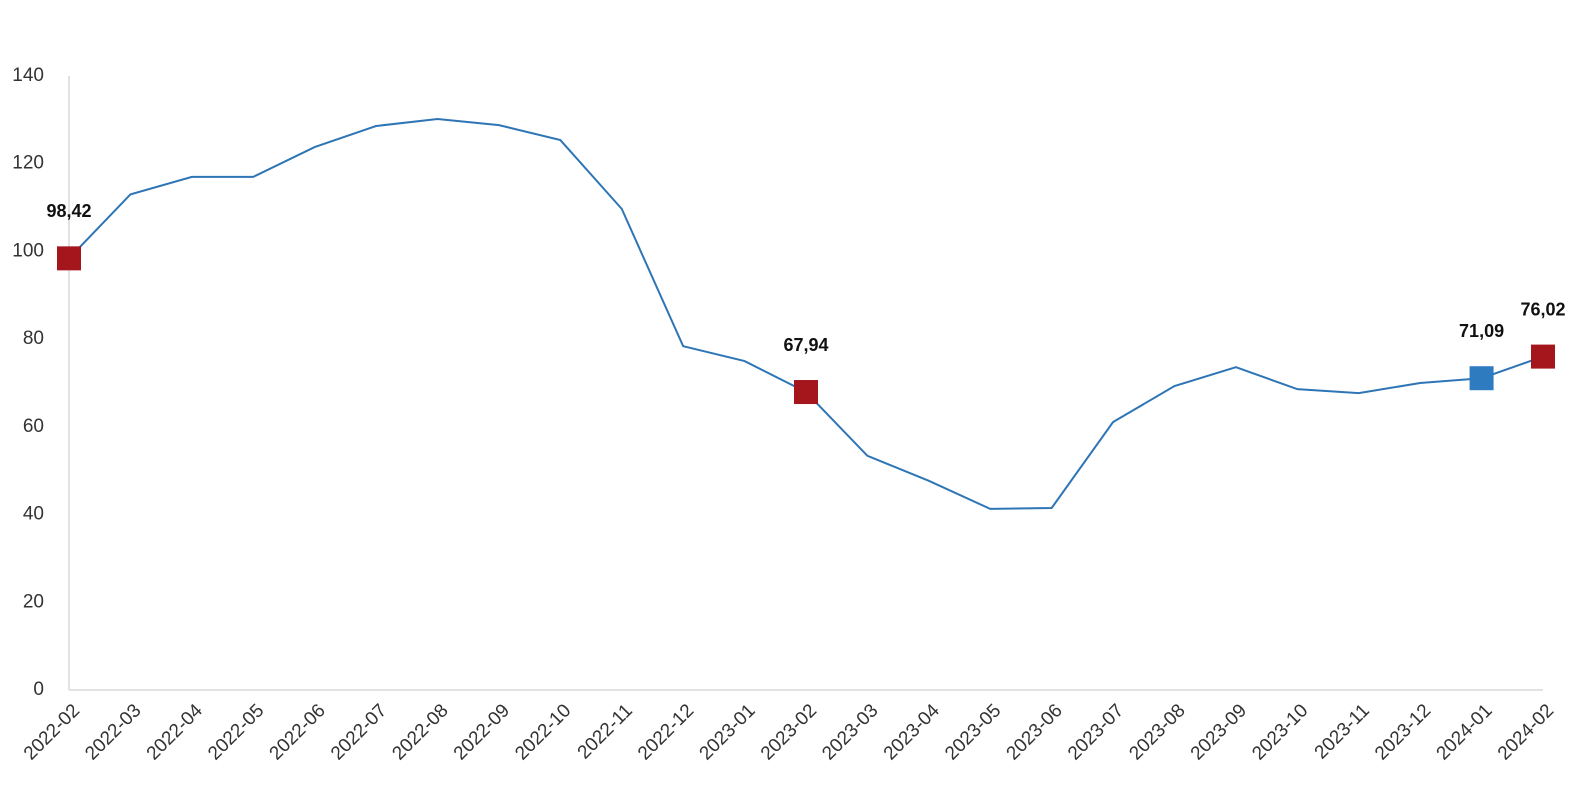 The height and width of the screenshot is (800, 1576). Describe the element at coordinates (1035, 732) in the screenshot. I see `x-tick-label: 2023-06` at that location.